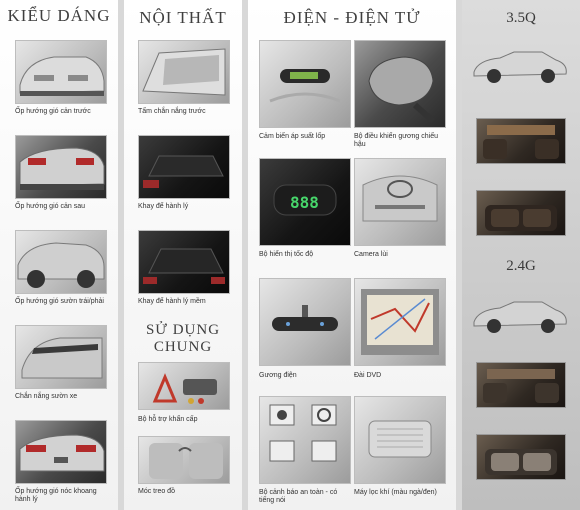  Describe the element at coordinates (368, 375) in the screenshot. I see `dvd-player-caption: Đài DVD` at that location.